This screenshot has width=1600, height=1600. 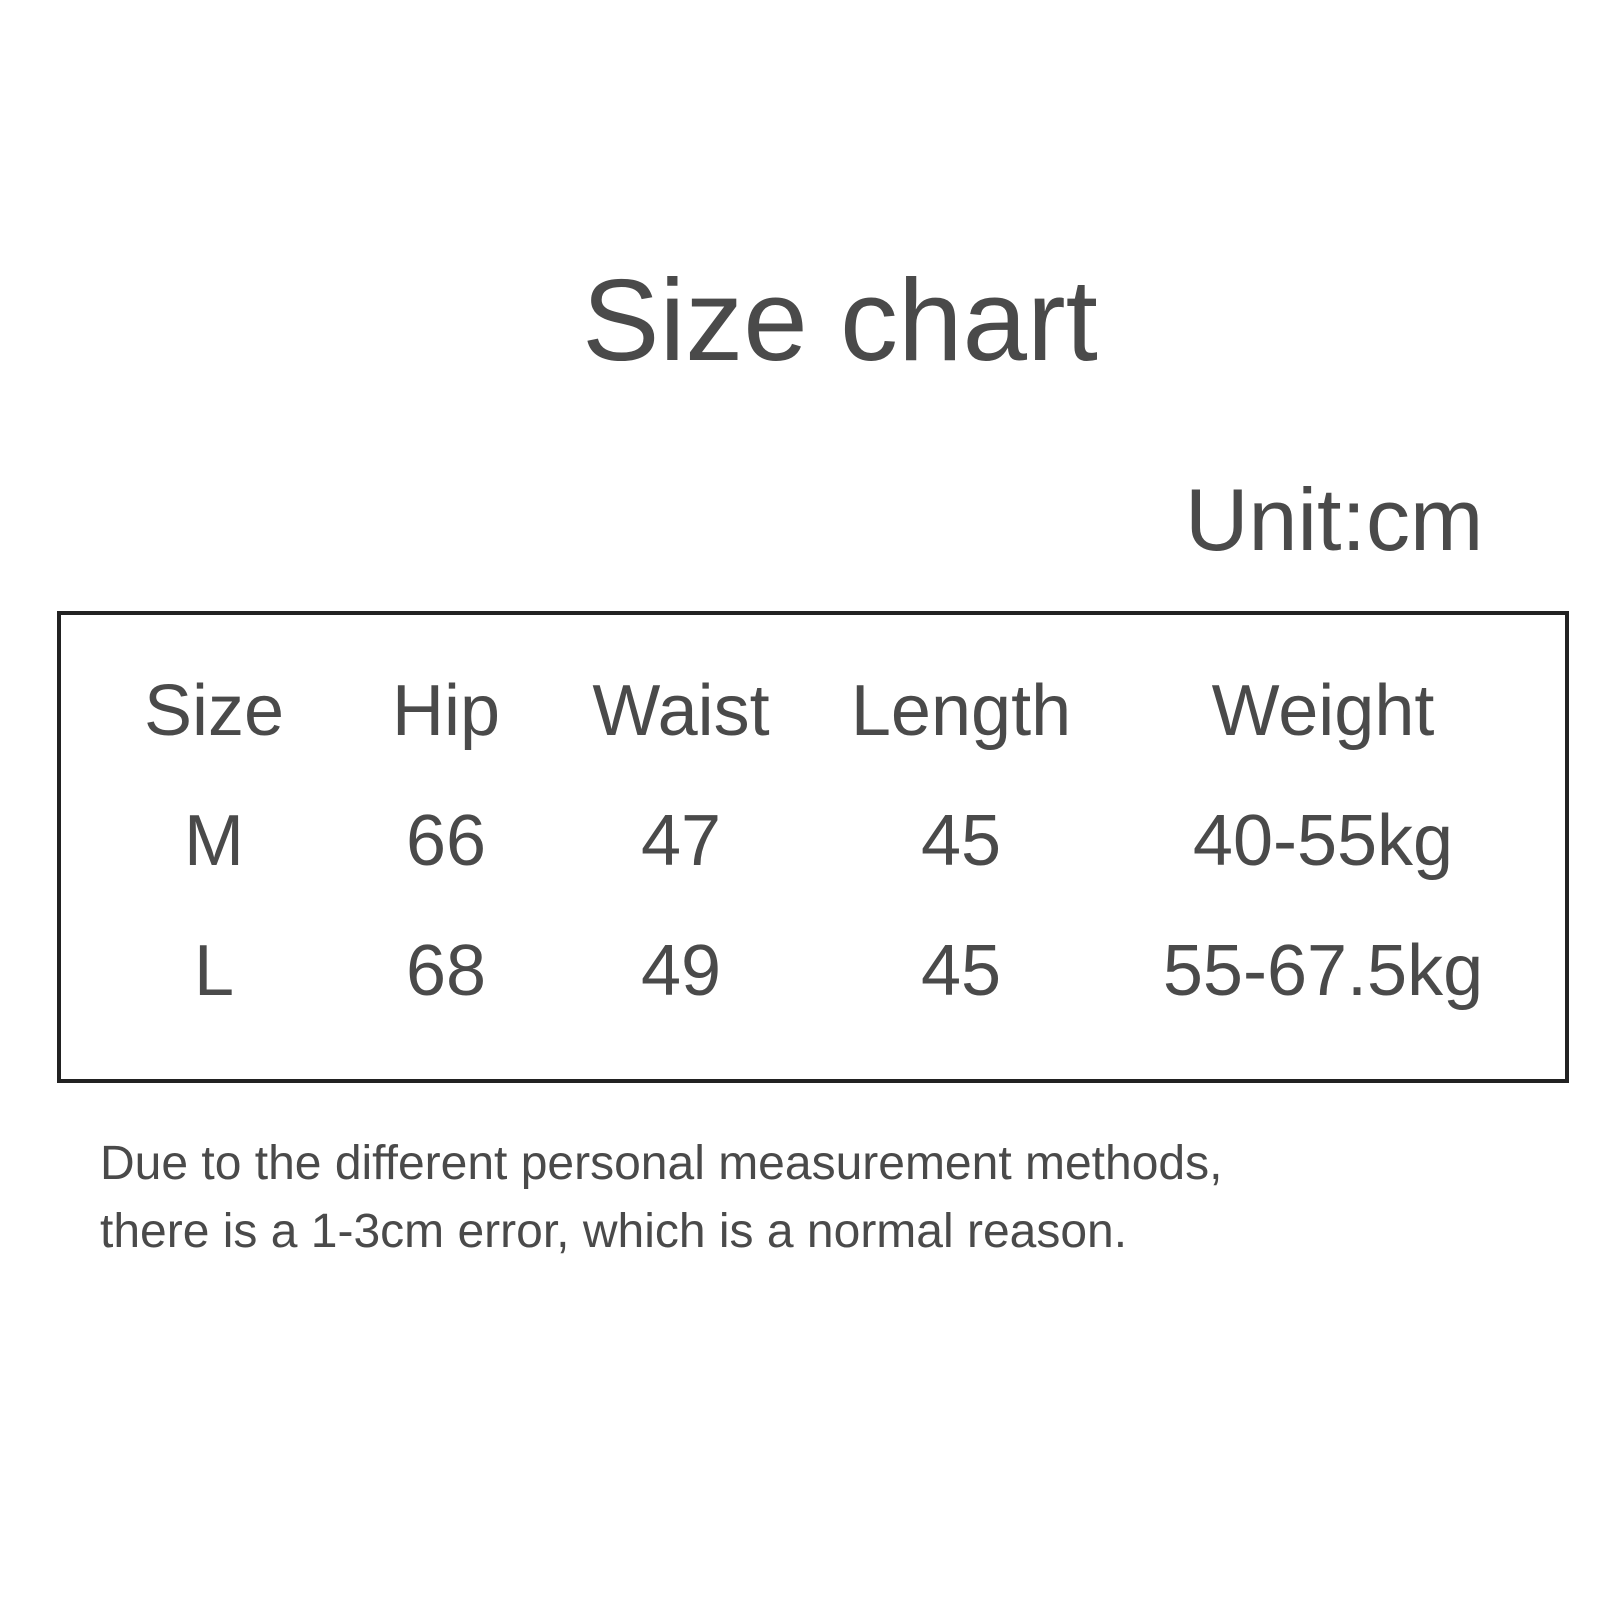 What do you see at coordinates (446, 971) in the screenshot?
I see `cell-hip: 68` at bounding box center [446, 971].